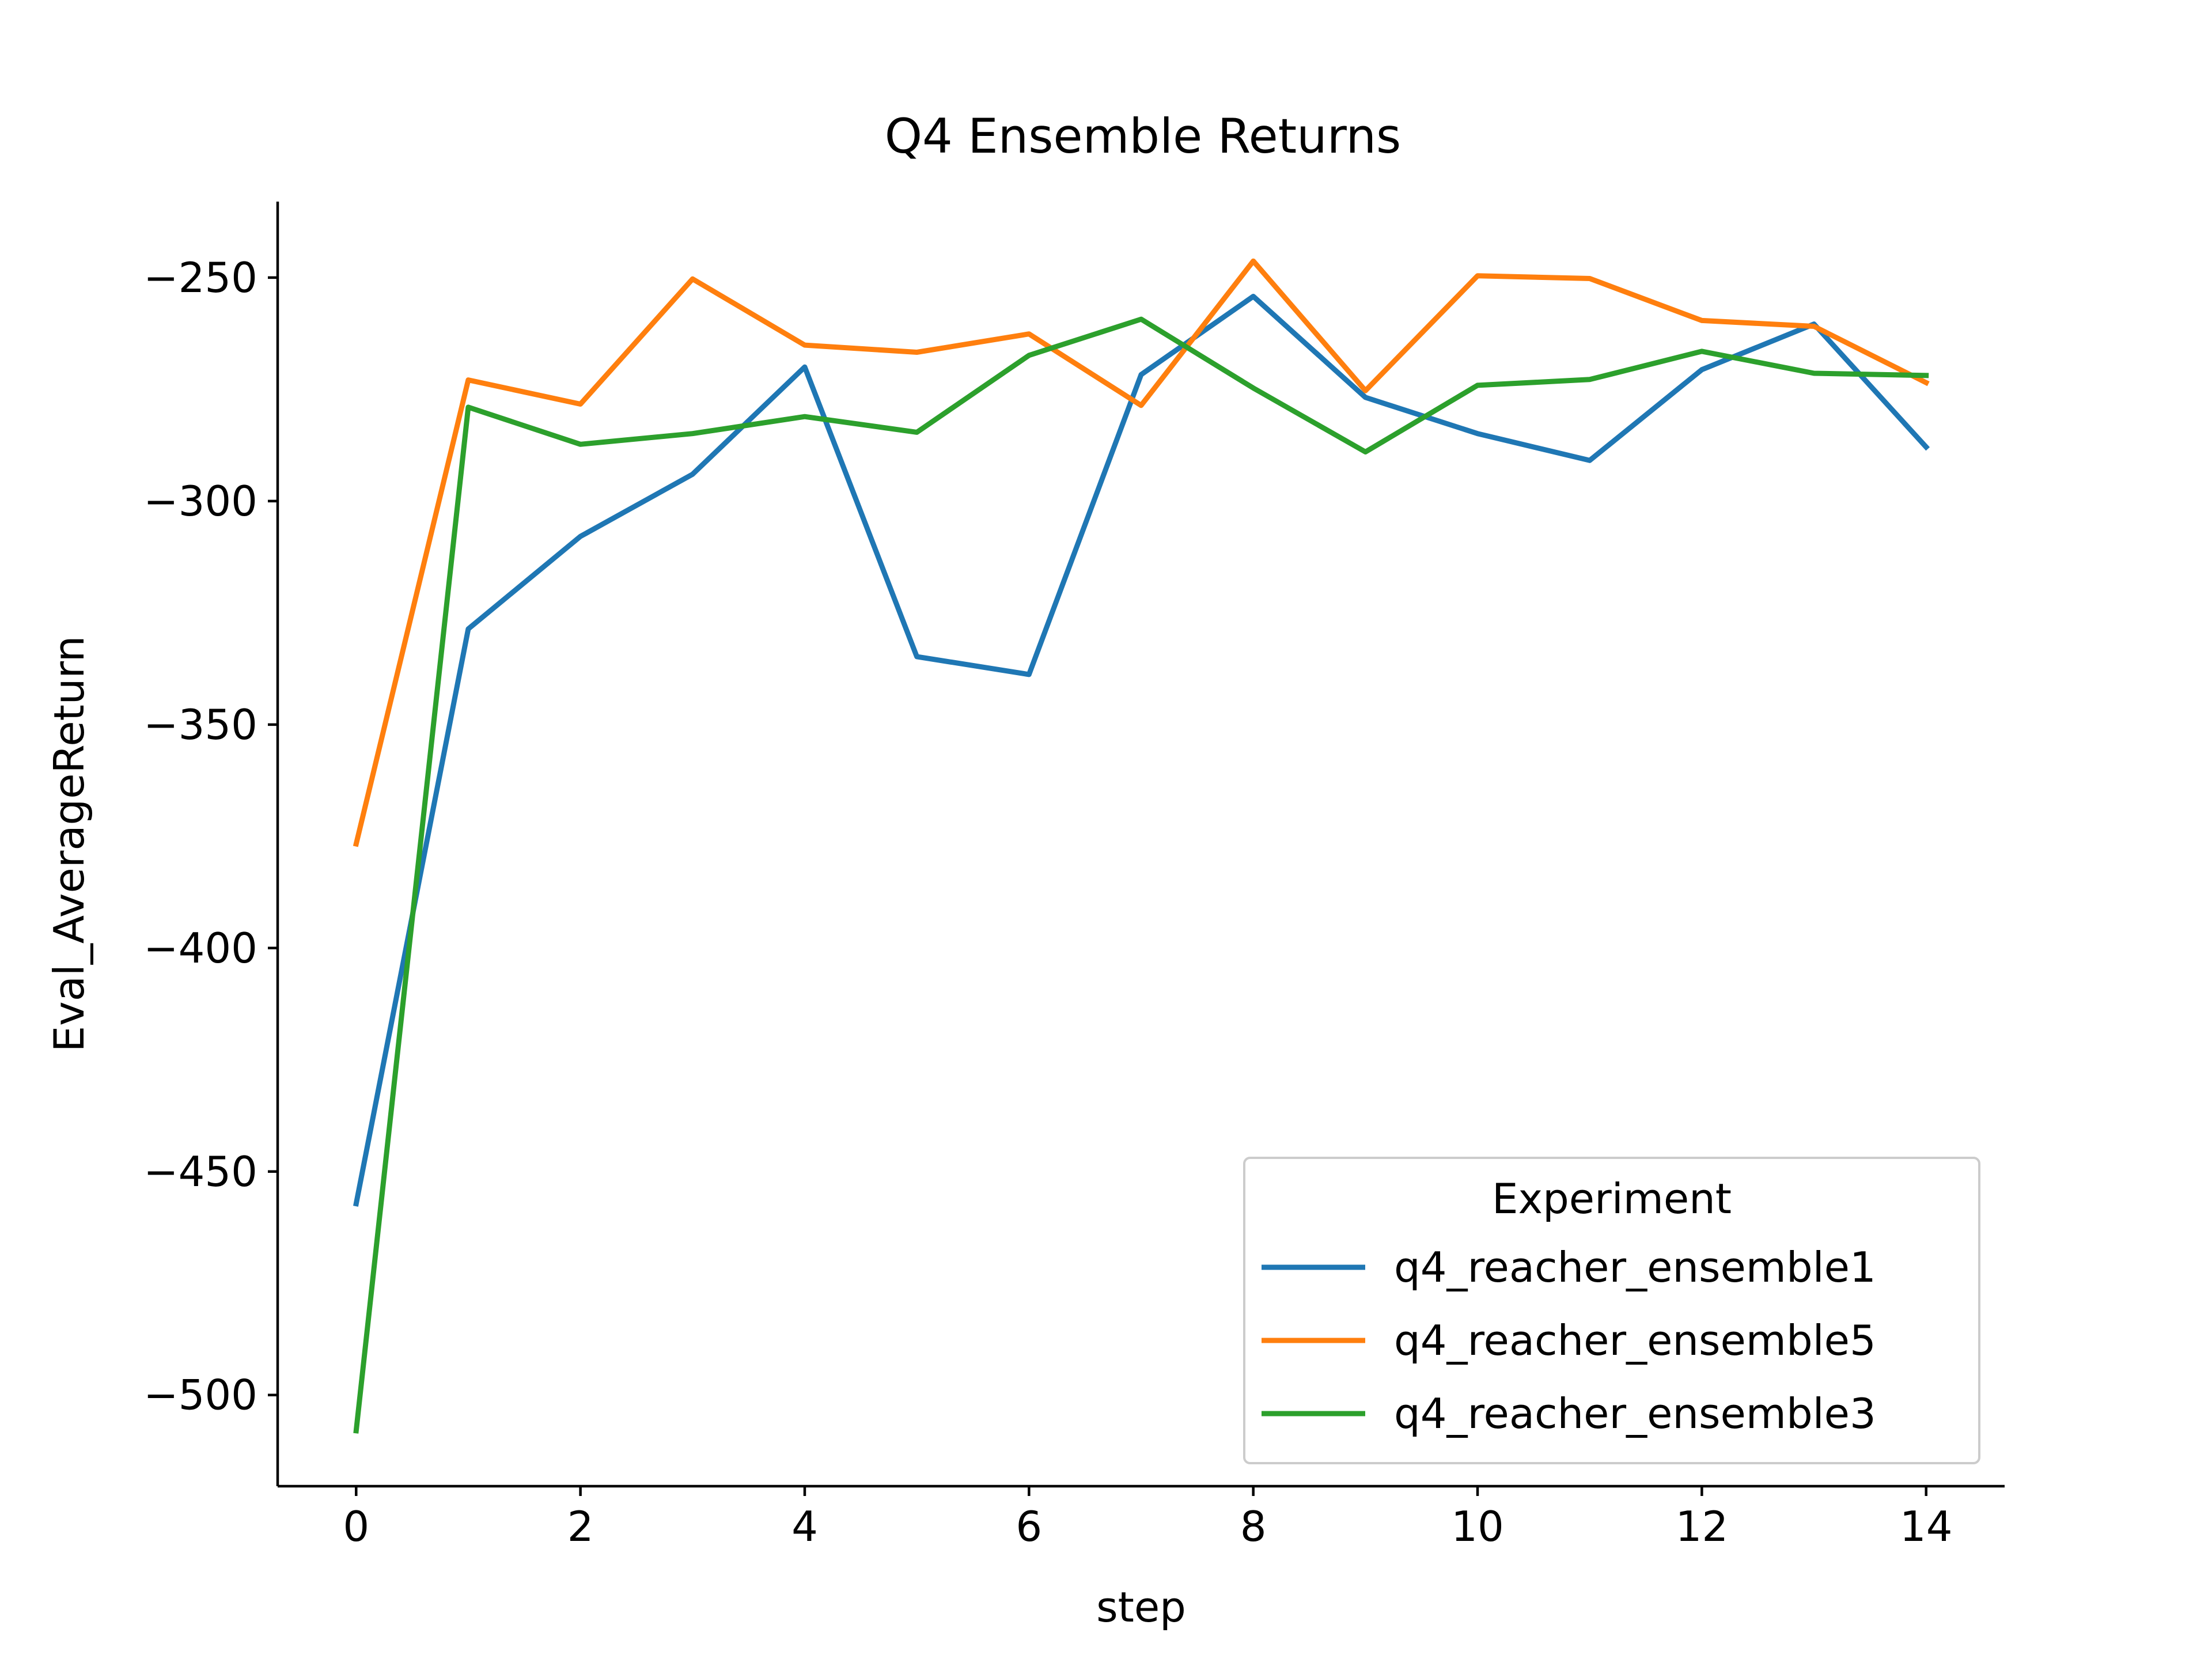 Image resolution: width=2212 pixels, height=1659 pixels. Describe the element at coordinates (1143, 136) in the screenshot. I see `chart-title: Q4 Ensemble Returns` at that location.